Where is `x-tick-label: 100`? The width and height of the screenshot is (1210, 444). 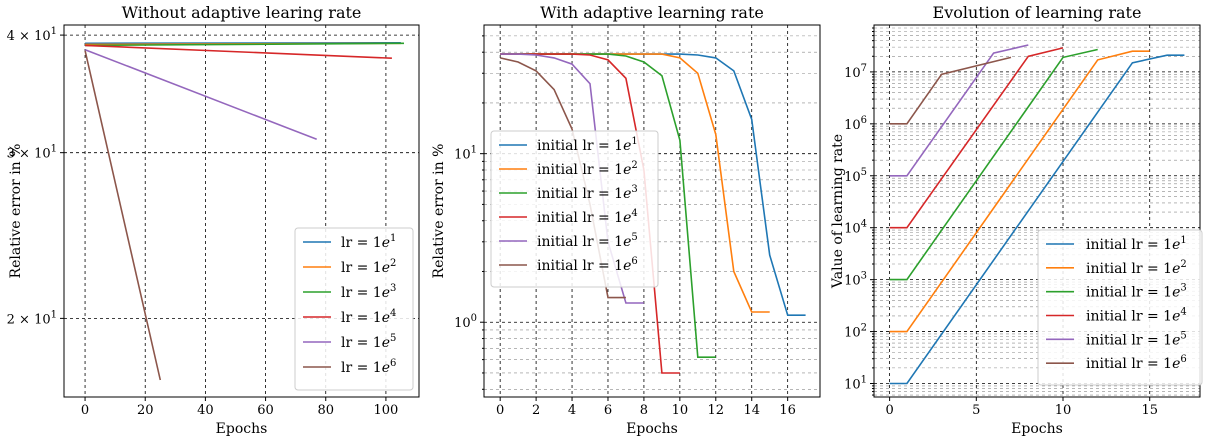 x-tick-label: 100 is located at coordinates (385, 410).